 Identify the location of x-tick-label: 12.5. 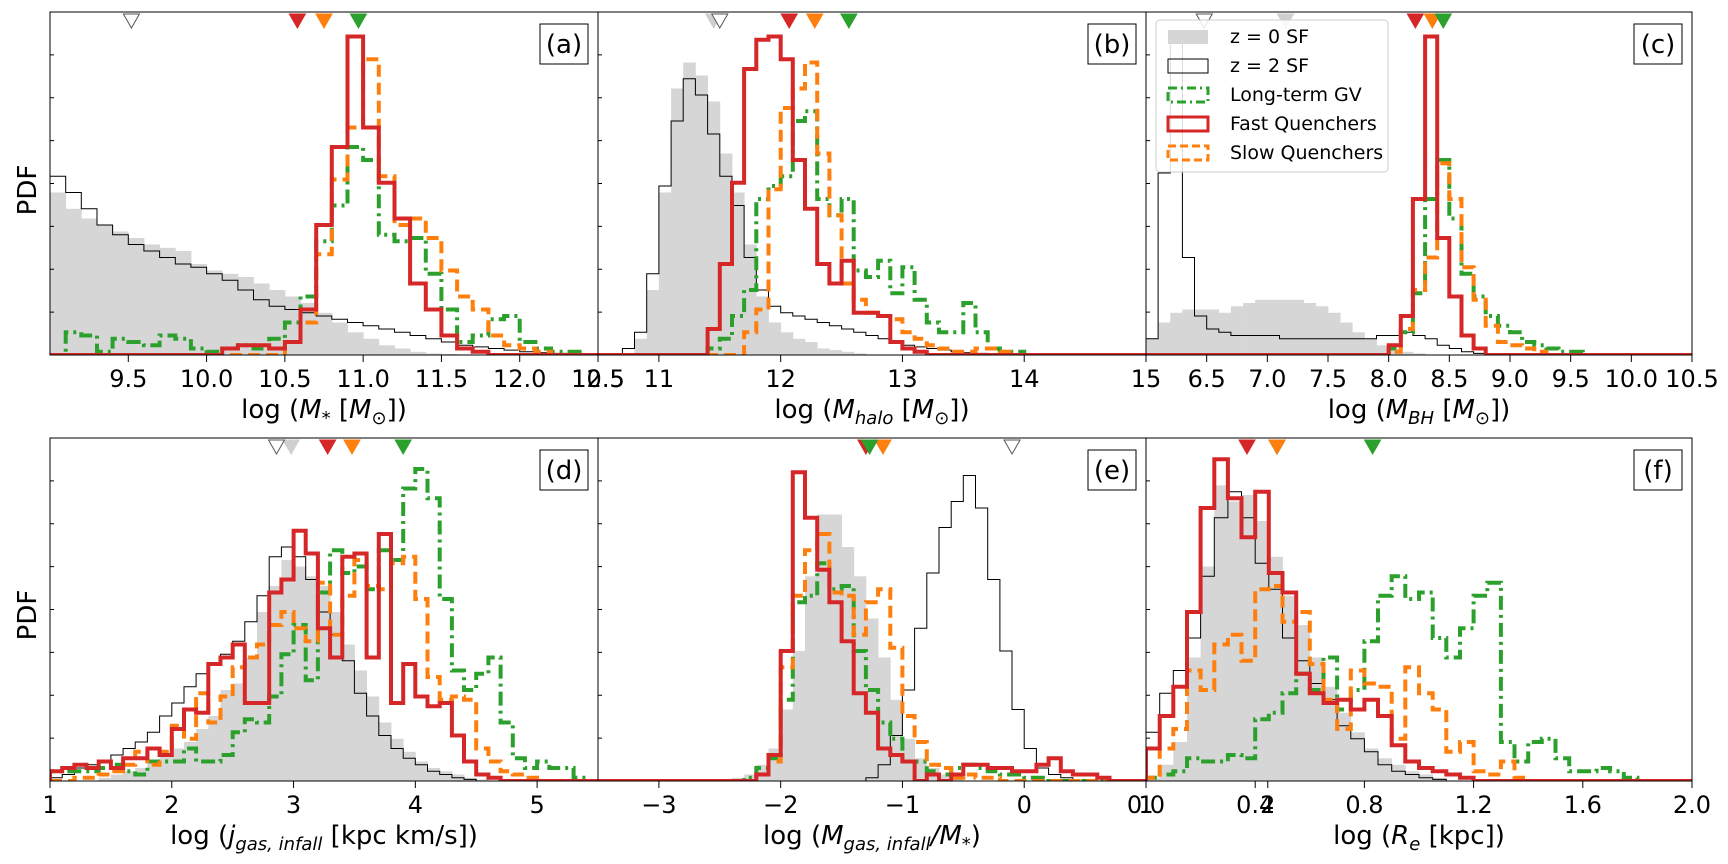
(597, 379).